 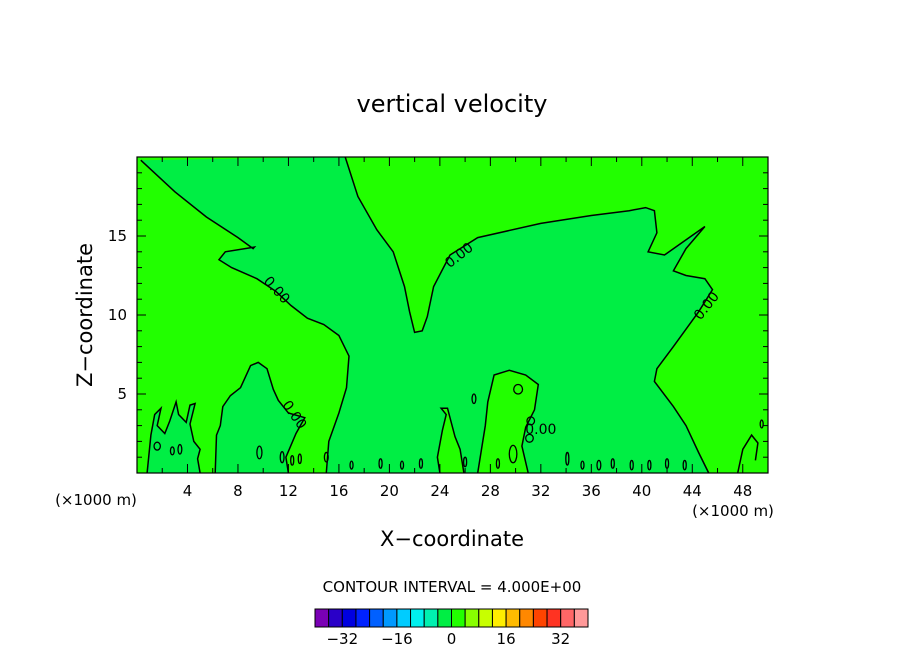 What do you see at coordinates (238, 491) in the screenshot?
I see `x-tick-label: 8` at bounding box center [238, 491].